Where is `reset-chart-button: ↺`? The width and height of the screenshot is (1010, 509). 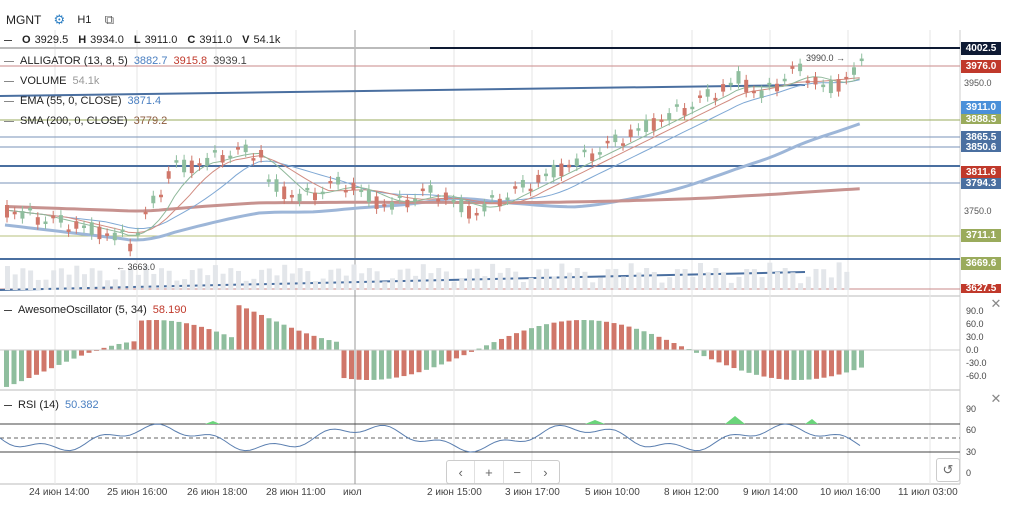 reset-chart-button: ↺ is located at coordinates (948, 470).